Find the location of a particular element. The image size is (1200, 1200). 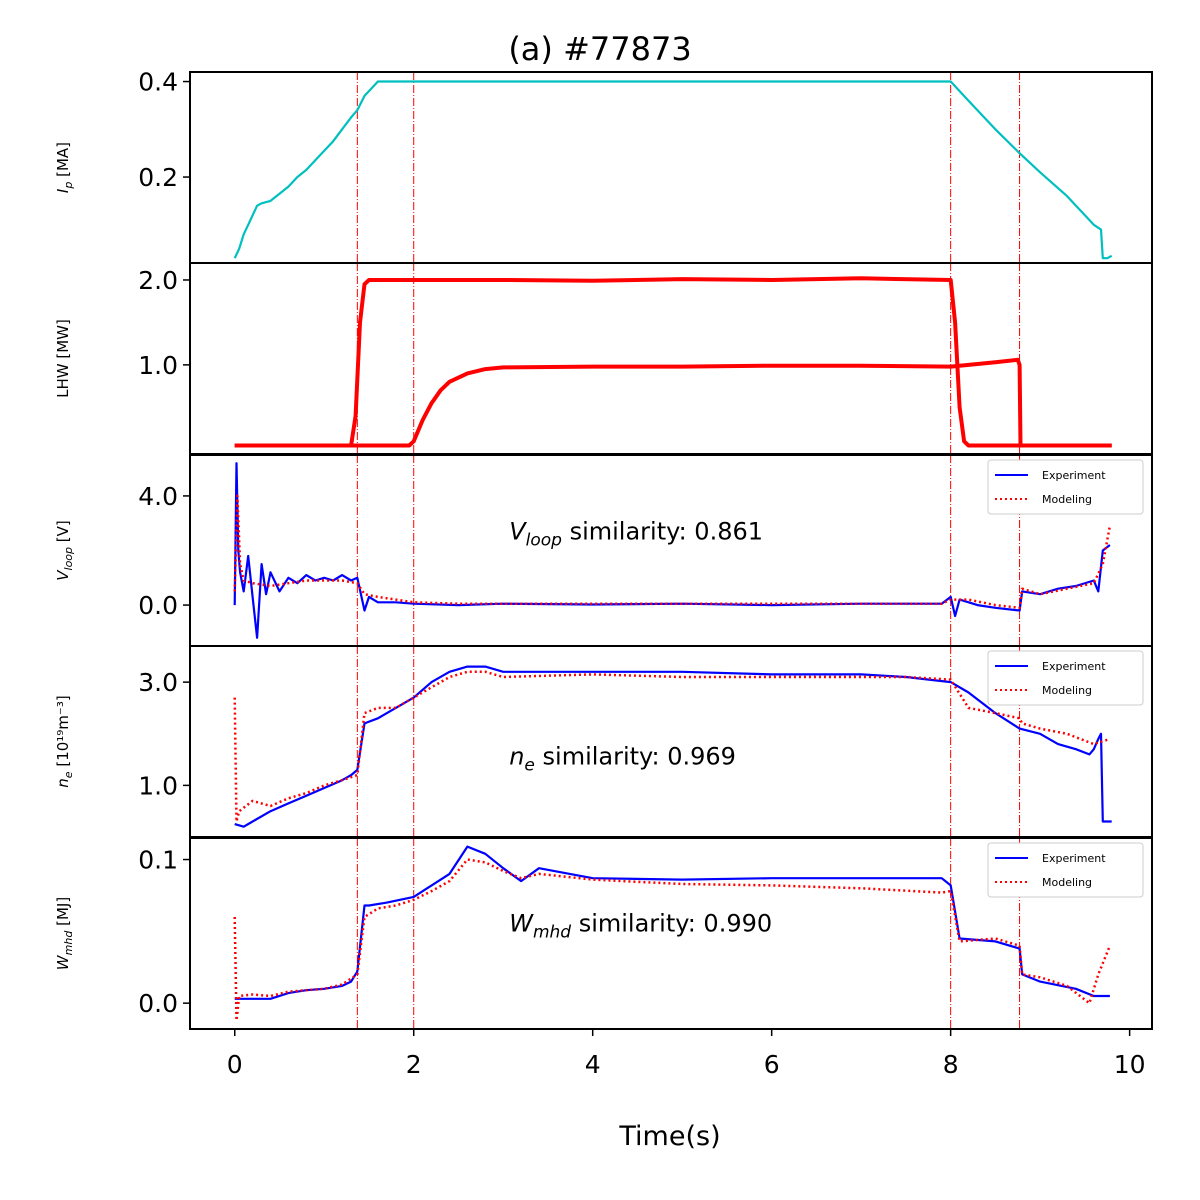

y-axis-label: ne [10¹⁹m⁻³] is located at coordinates (64, 741).